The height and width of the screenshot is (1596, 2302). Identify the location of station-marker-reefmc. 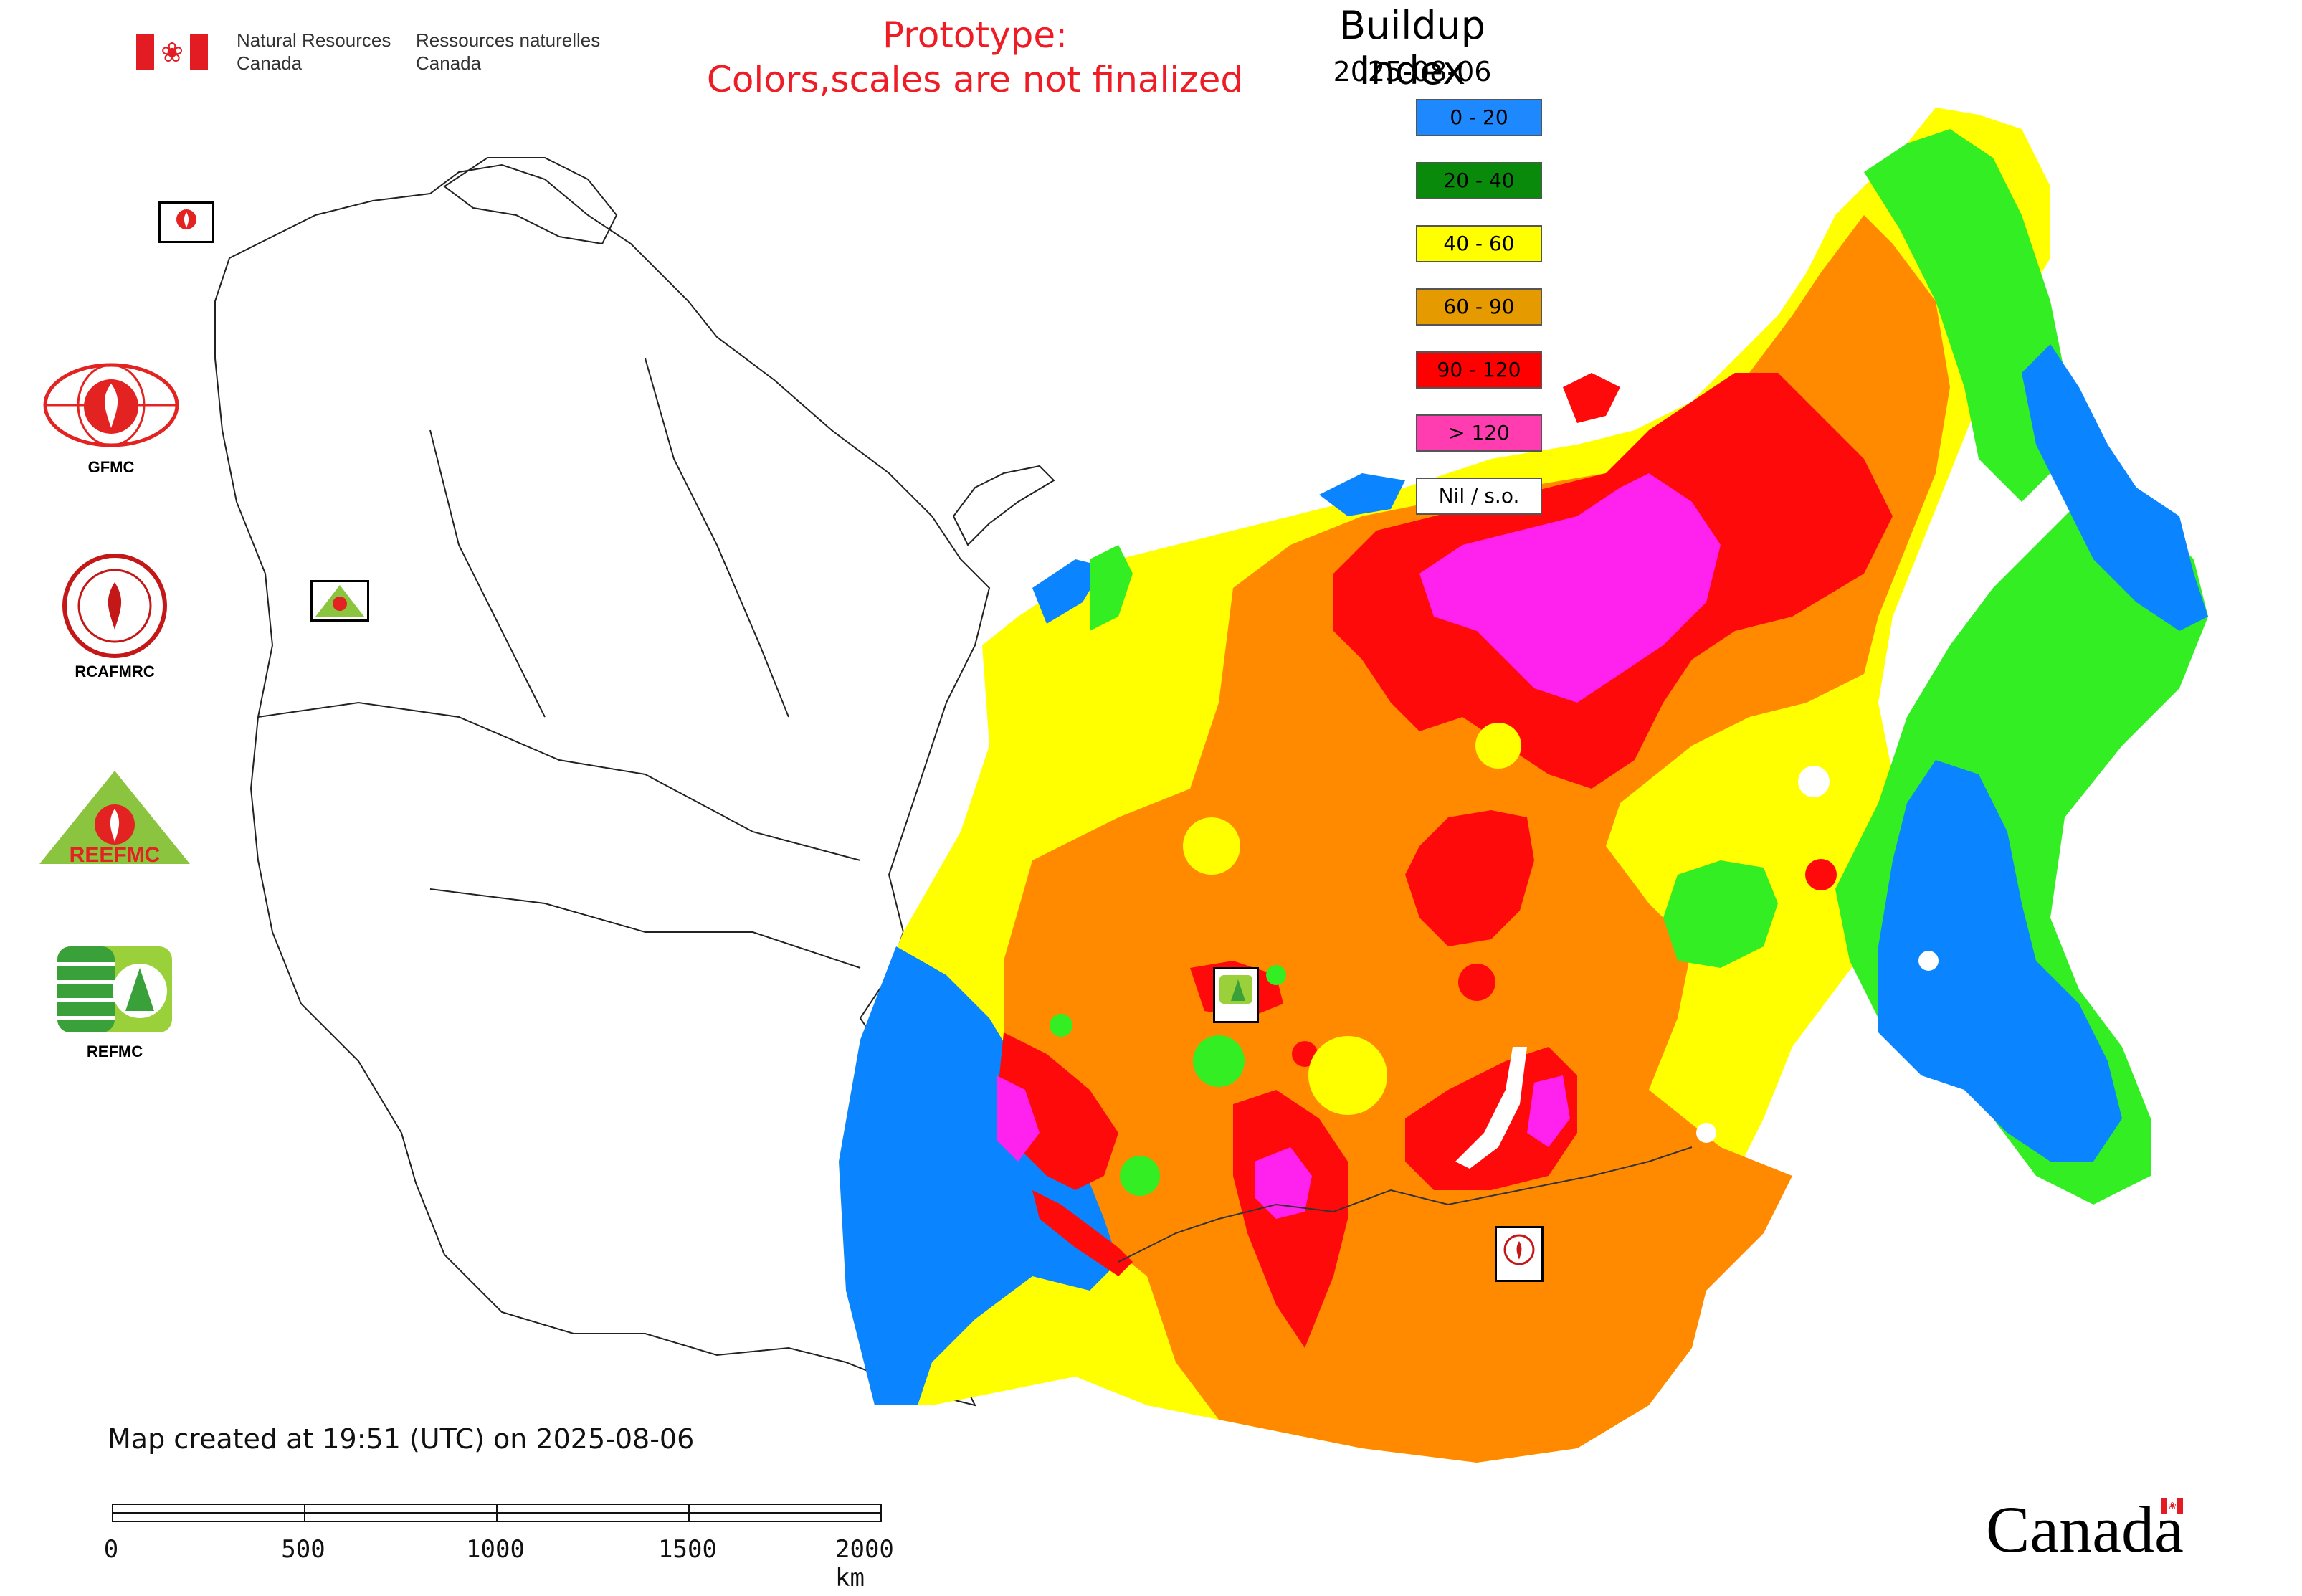
(339, 601).